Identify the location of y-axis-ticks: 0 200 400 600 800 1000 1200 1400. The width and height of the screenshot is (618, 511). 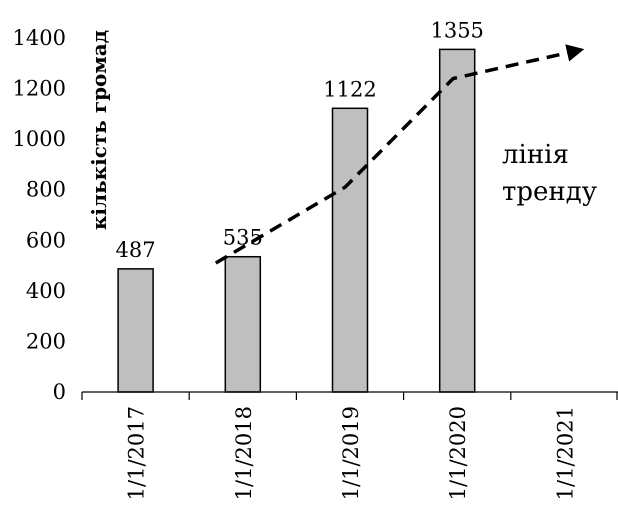
(39, 215).